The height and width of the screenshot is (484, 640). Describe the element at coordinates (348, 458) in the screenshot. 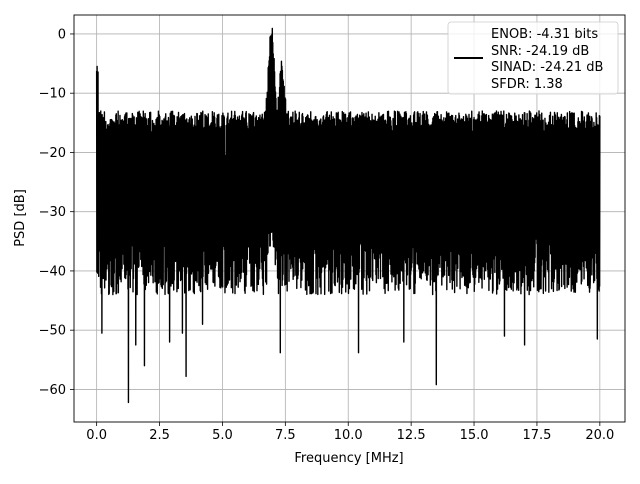

I see `x-axis-label: Frequency [MHz]` at that location.